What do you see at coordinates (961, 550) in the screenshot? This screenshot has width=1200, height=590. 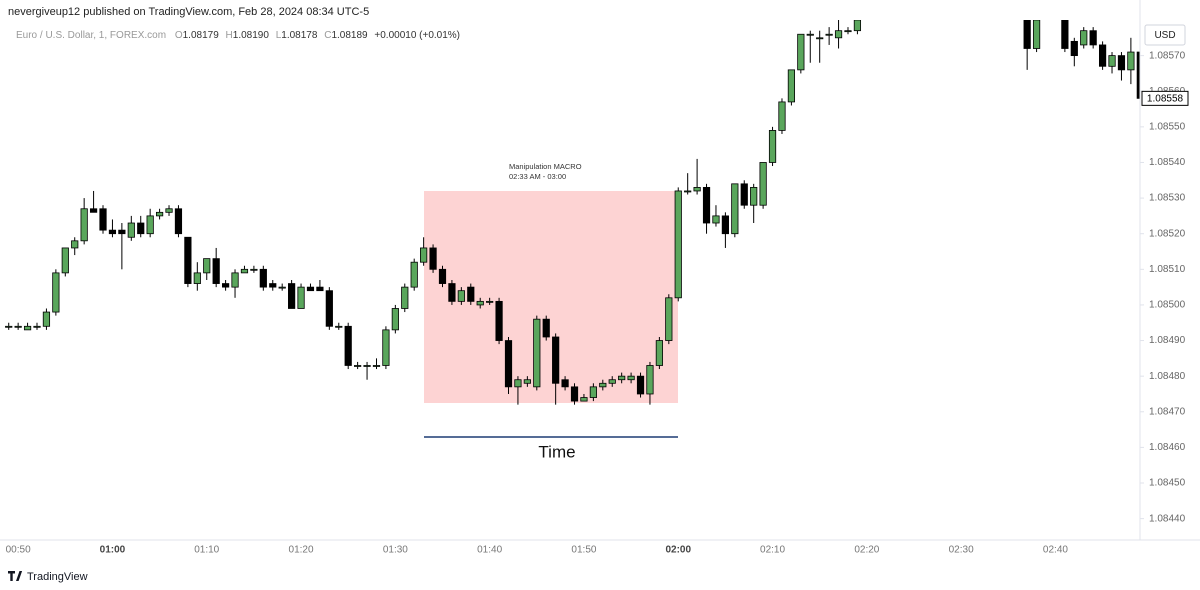 I see `x-tick-label: 02:30` at bounding box center [961, 550].